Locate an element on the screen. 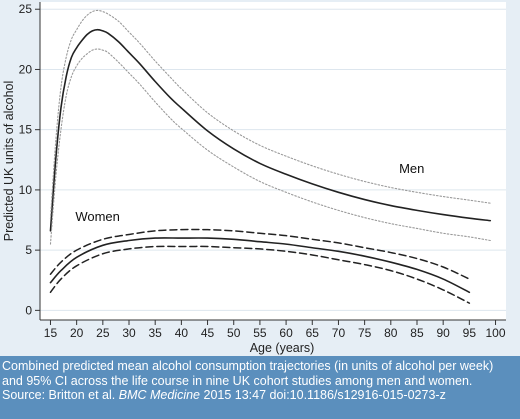 The image size is (520, 419). x-tick-label-15: 15 is located at coordinates (51, 333).